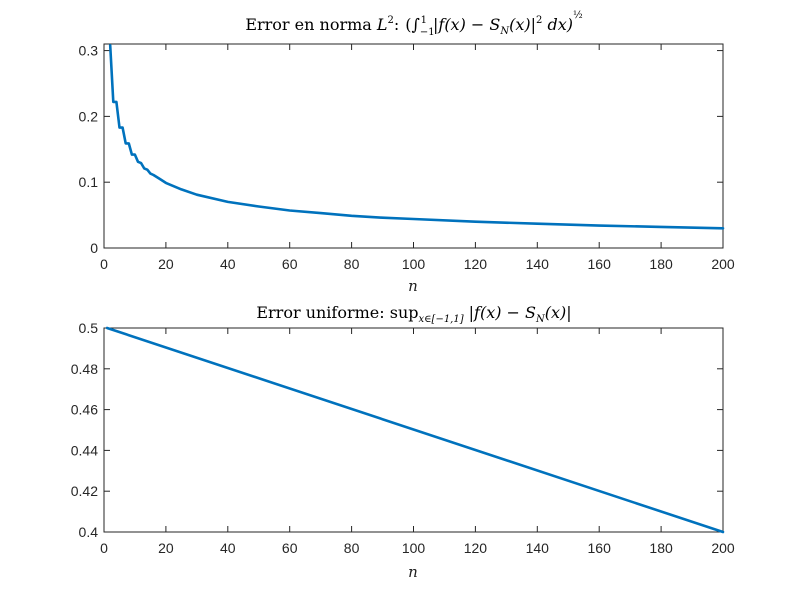  Describe the element at coordinates (322, 312) in the screenshot. I see `title-lead: Error uniforme:` at that location.